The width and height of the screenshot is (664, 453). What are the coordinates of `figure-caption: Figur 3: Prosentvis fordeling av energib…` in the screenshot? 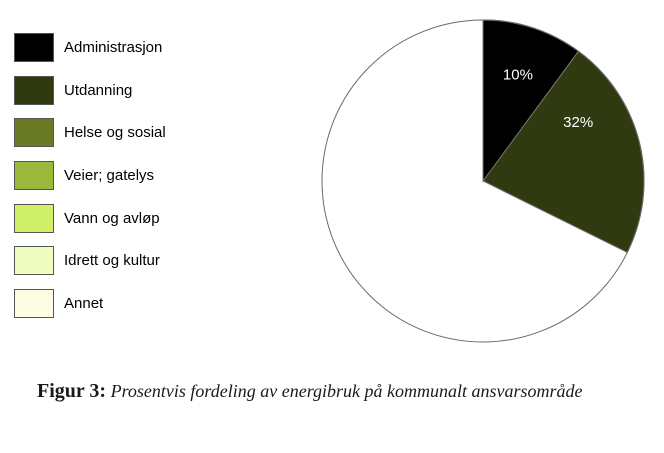 It's located at (317, 391).